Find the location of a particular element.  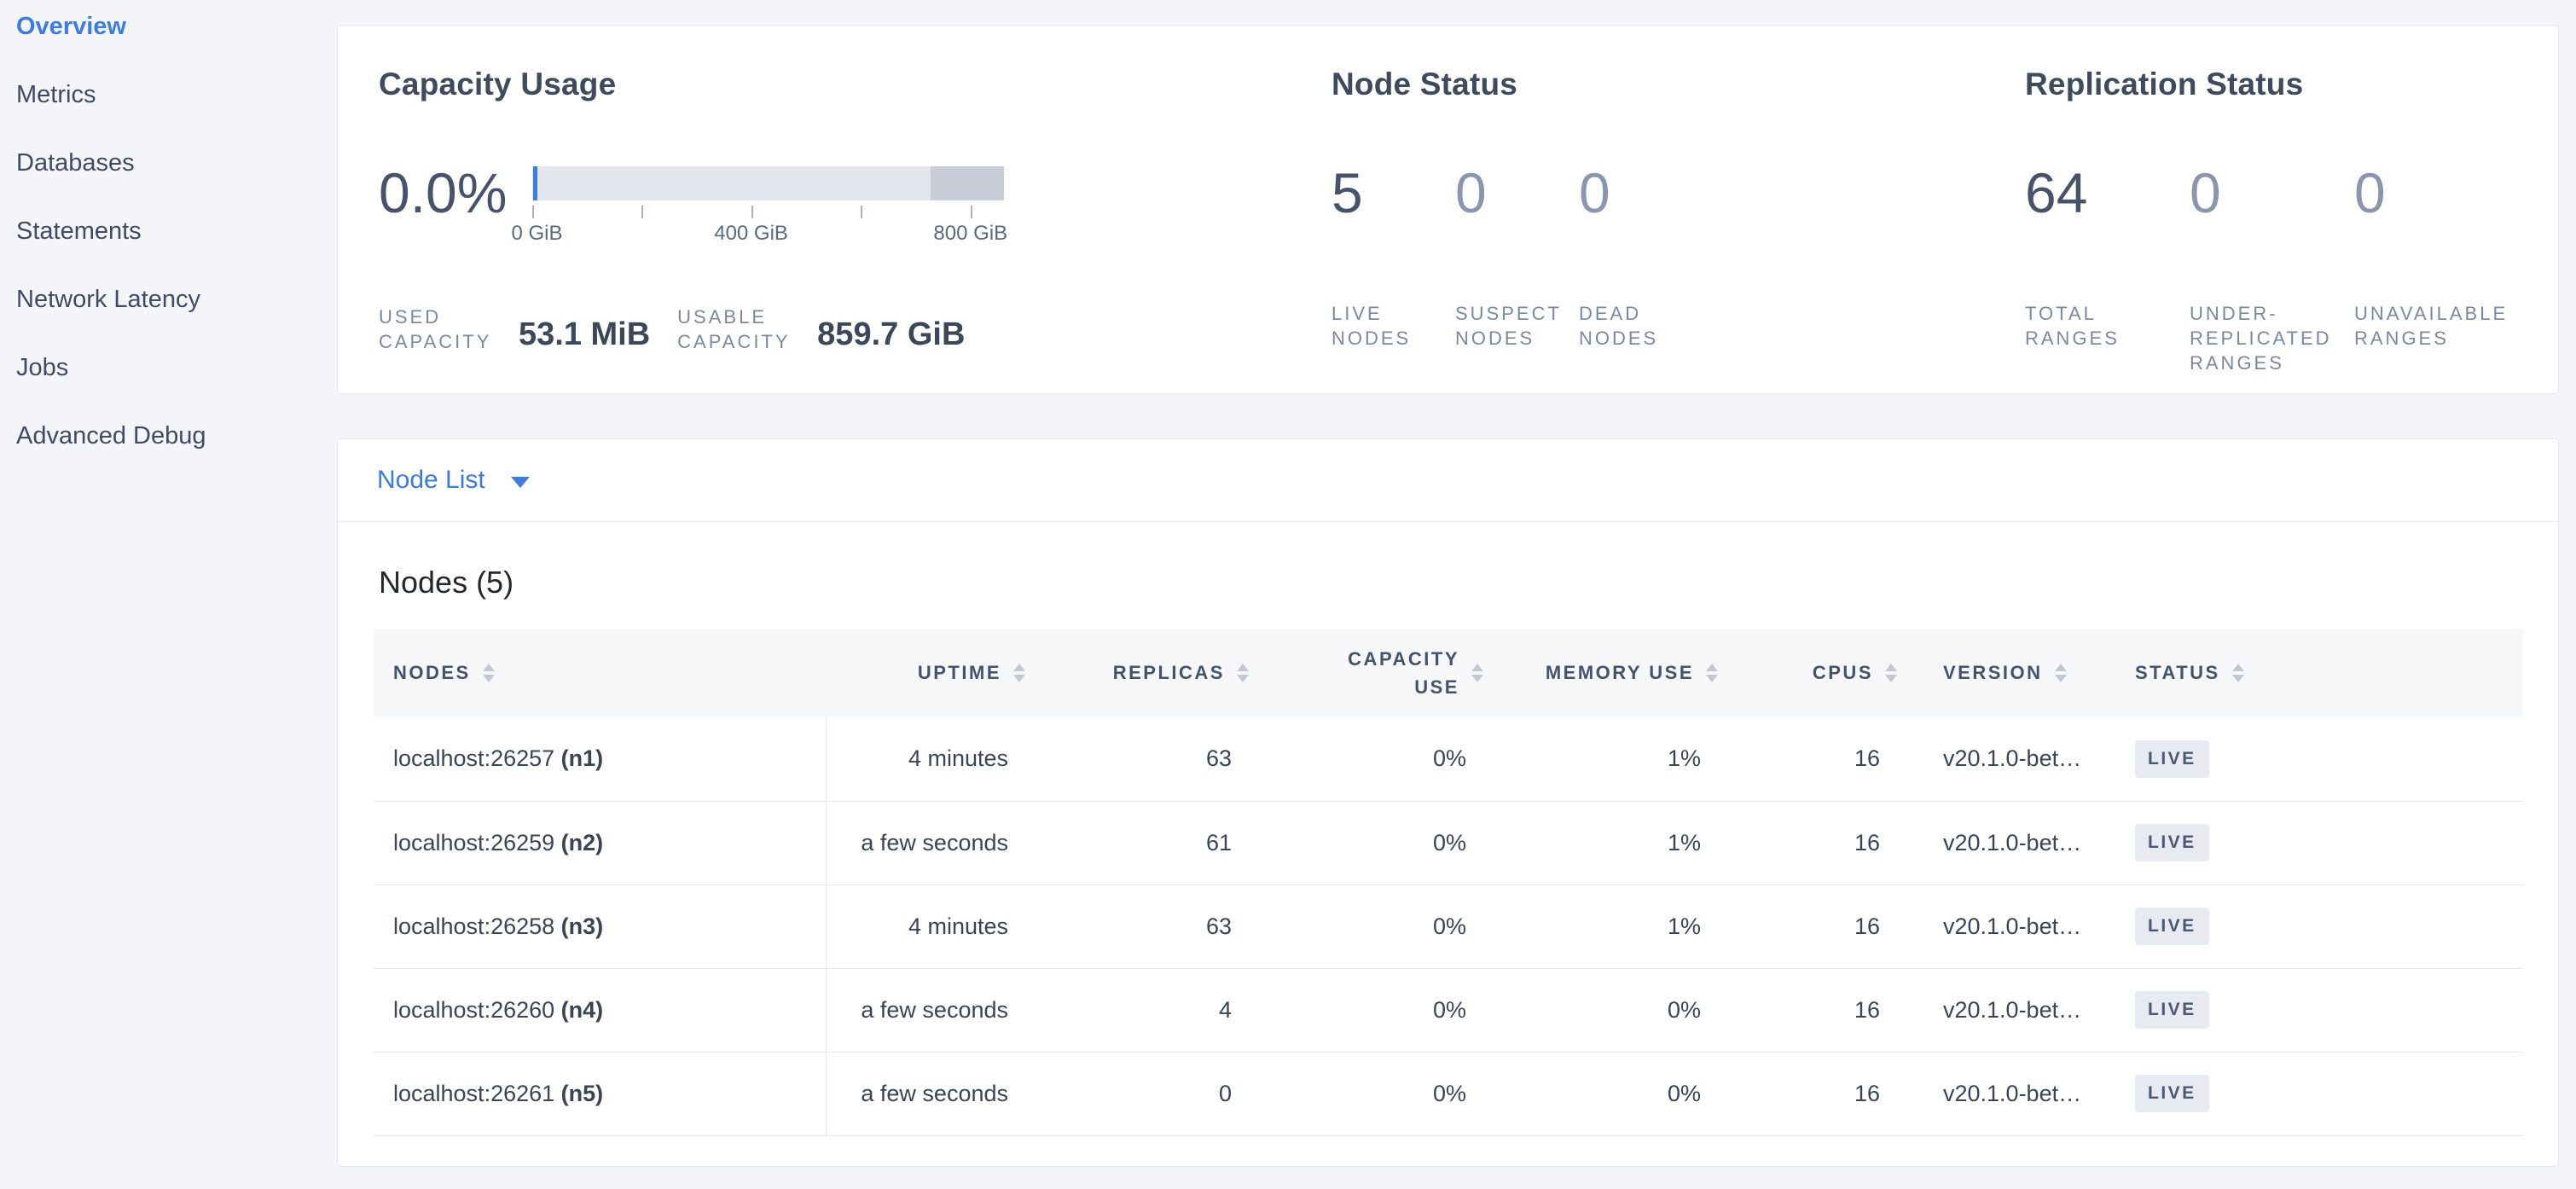

capacity-bar-other-segment is located at coordinates (967, 183).